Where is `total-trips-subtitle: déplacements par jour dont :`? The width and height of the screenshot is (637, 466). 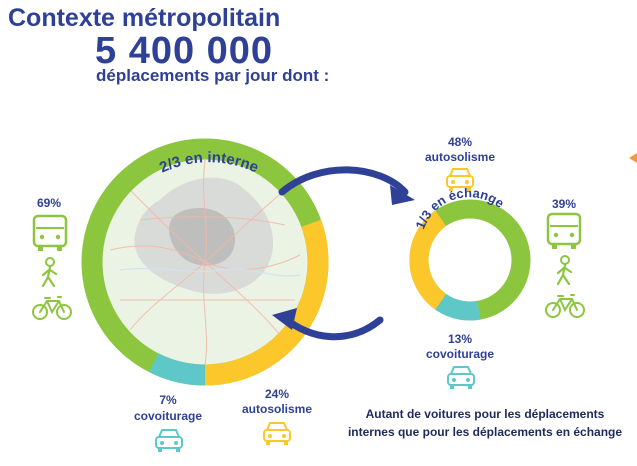 total-trips-subtitle: déplacements par jour dont : is located at coordinates (213, 75).